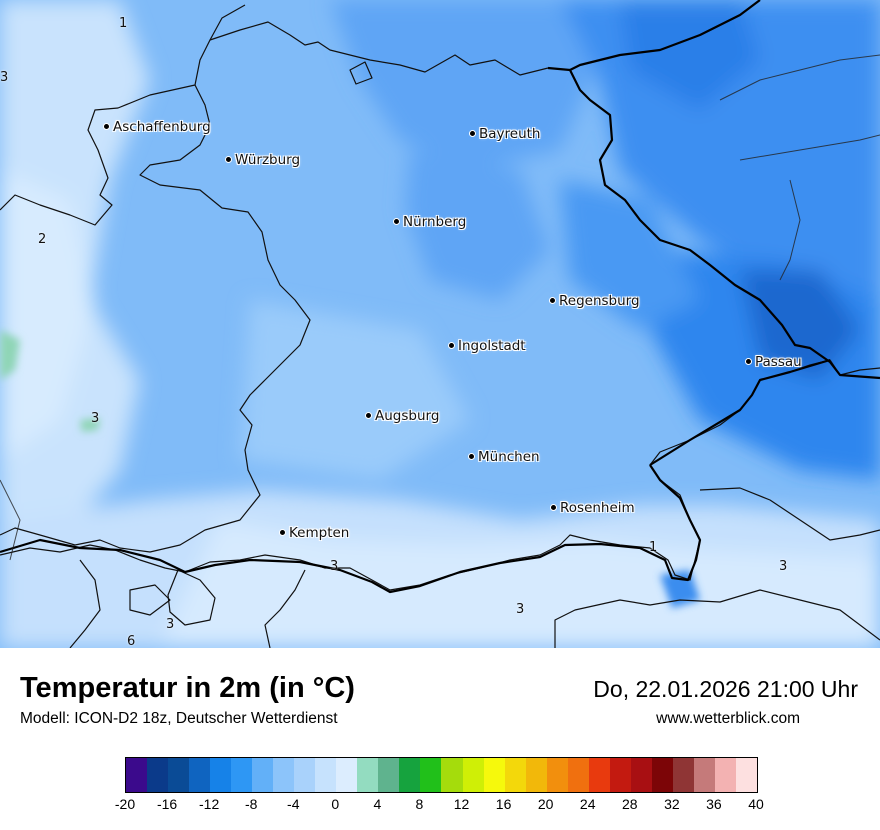 The height and width of the screenshot is (830, 880). What do you see at coordinates (440, 806) in the screenshot?
I see `legend-ticks: -20 -16 -12 -8 -4 0 4 8 12 16 20 24 28 32 36 40` at bounding box center [440, 806].